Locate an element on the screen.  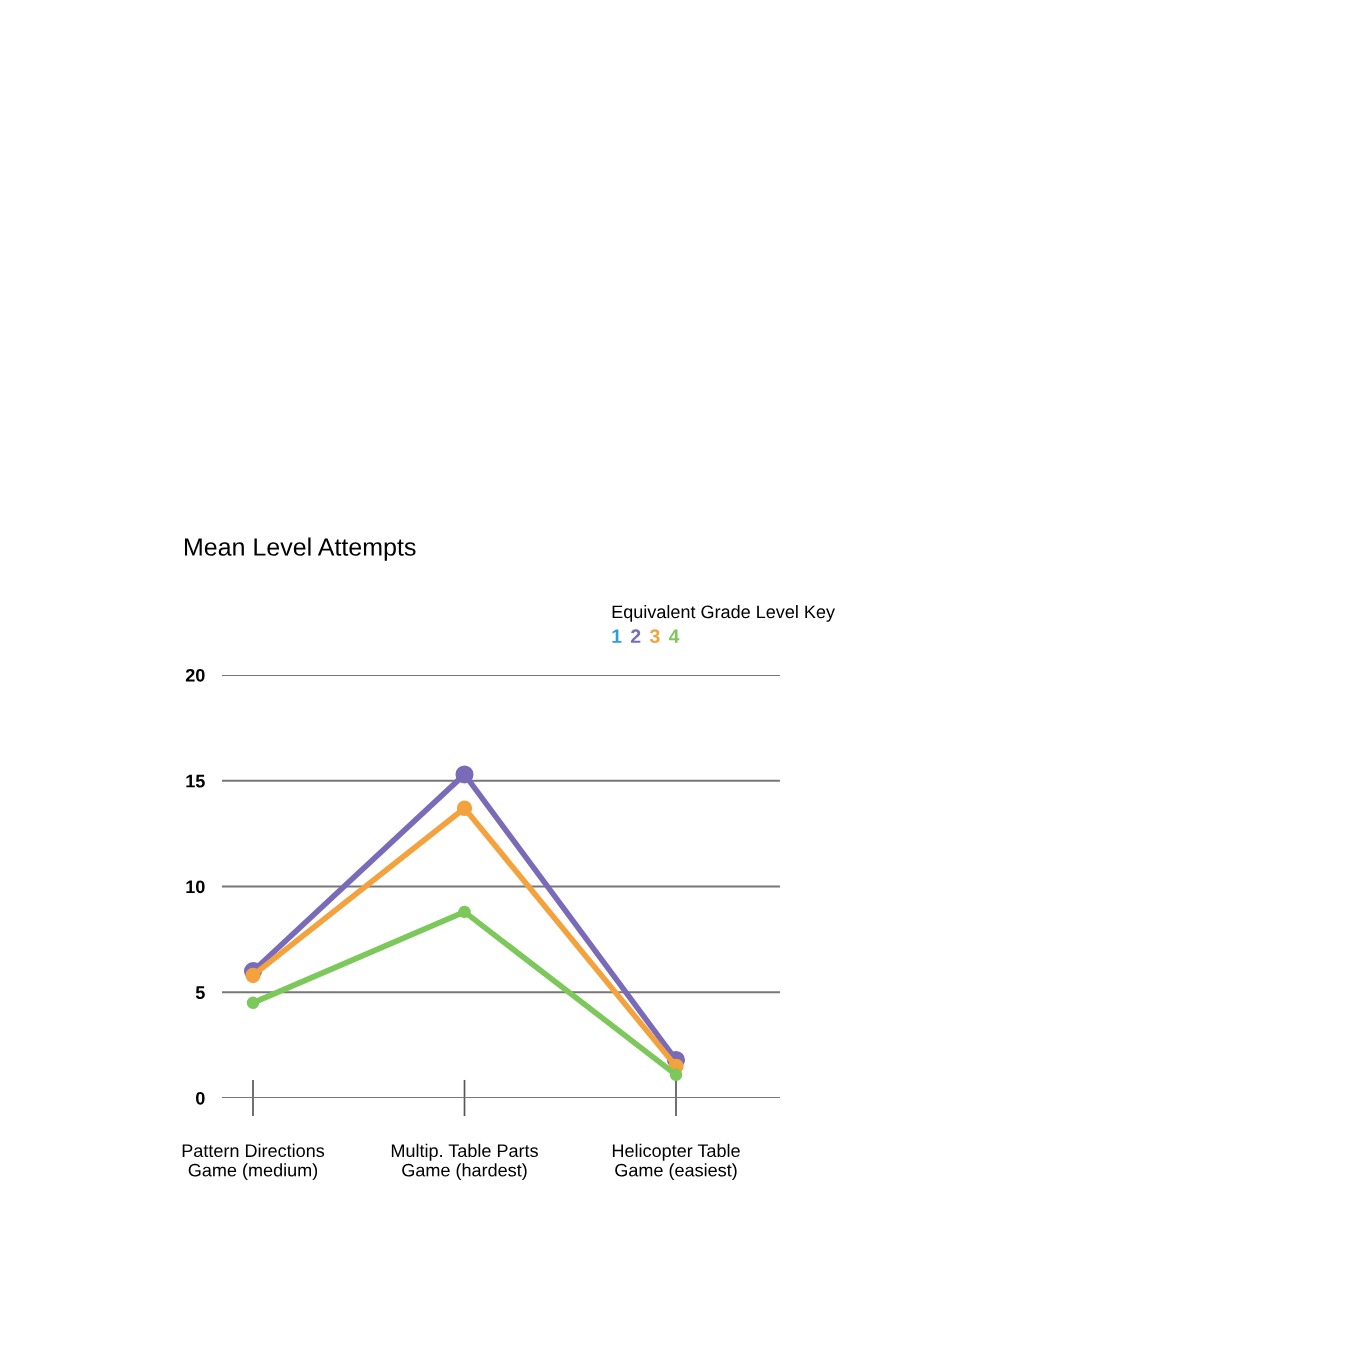
legend-title: Equivalent Grade Level Key is located at coordinates (723, 613).